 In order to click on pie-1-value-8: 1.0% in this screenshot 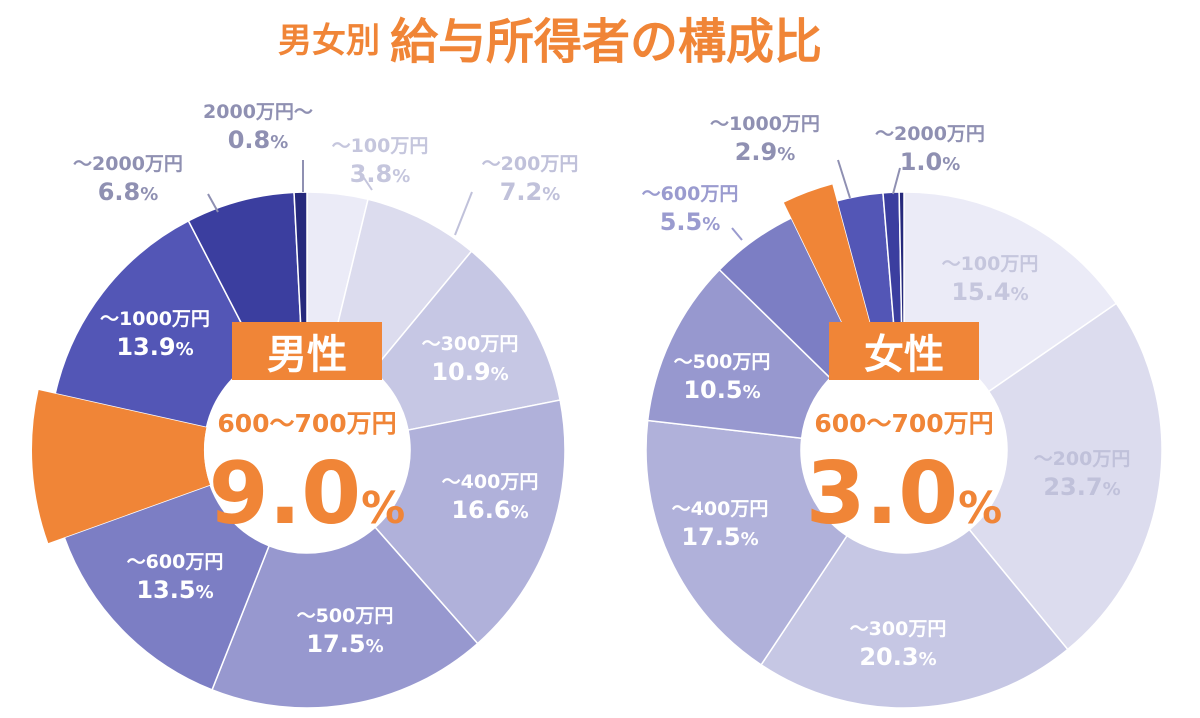, I will do `click(930, 162)`.